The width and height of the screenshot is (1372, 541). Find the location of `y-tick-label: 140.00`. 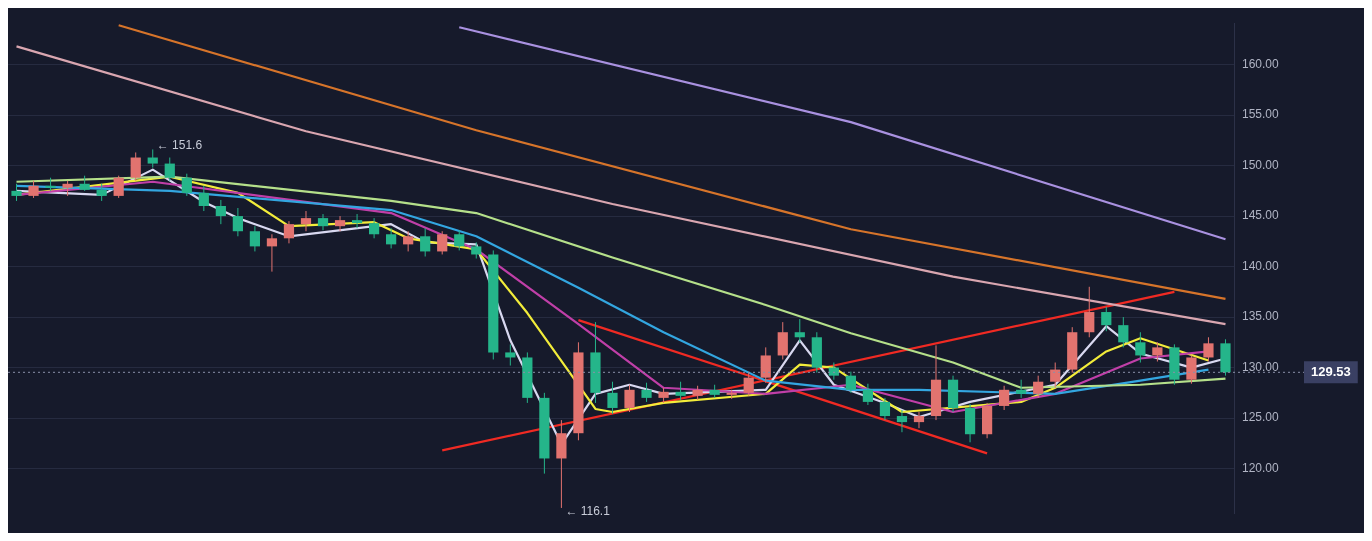

y-tick-label: 140.00 is located at coordinates (1261, 265).